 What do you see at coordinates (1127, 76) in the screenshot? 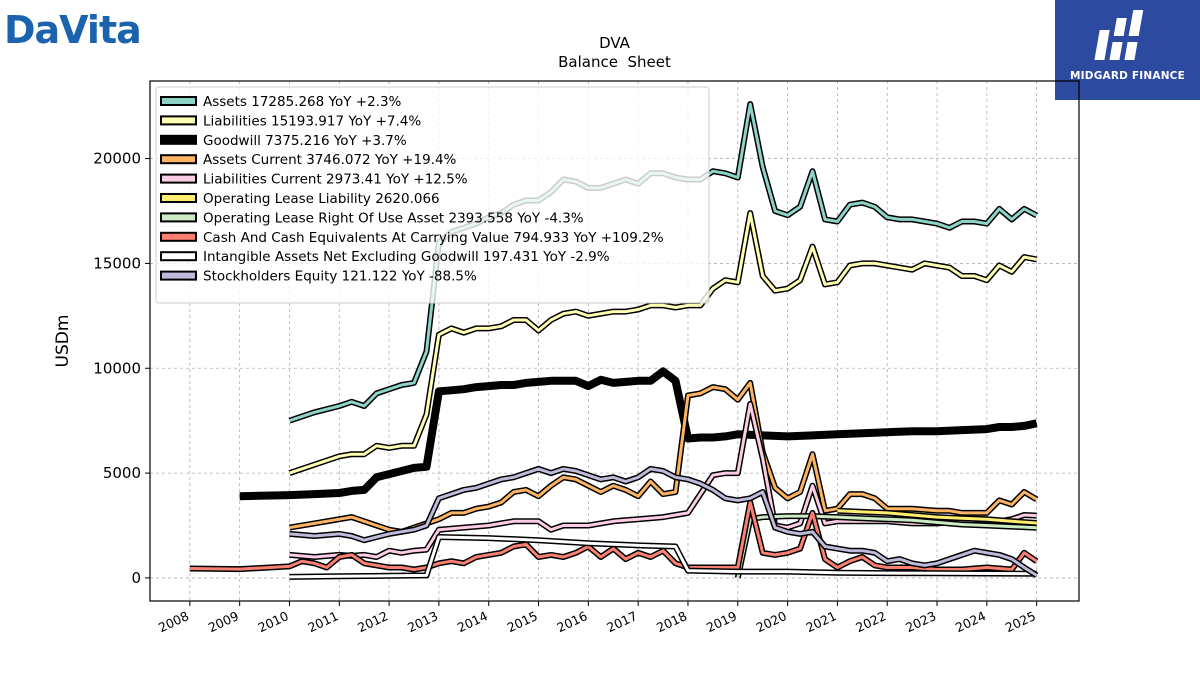
I see `midgard-finance-text: MIDGARD FINANCE` at bounding box center [1127, 76].